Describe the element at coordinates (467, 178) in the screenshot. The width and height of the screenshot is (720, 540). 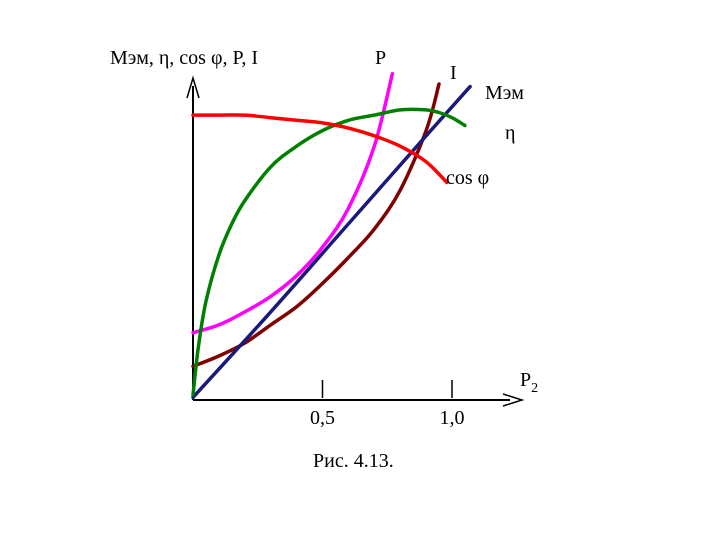
I see `series-label-cosphi: cos φ` at that location.